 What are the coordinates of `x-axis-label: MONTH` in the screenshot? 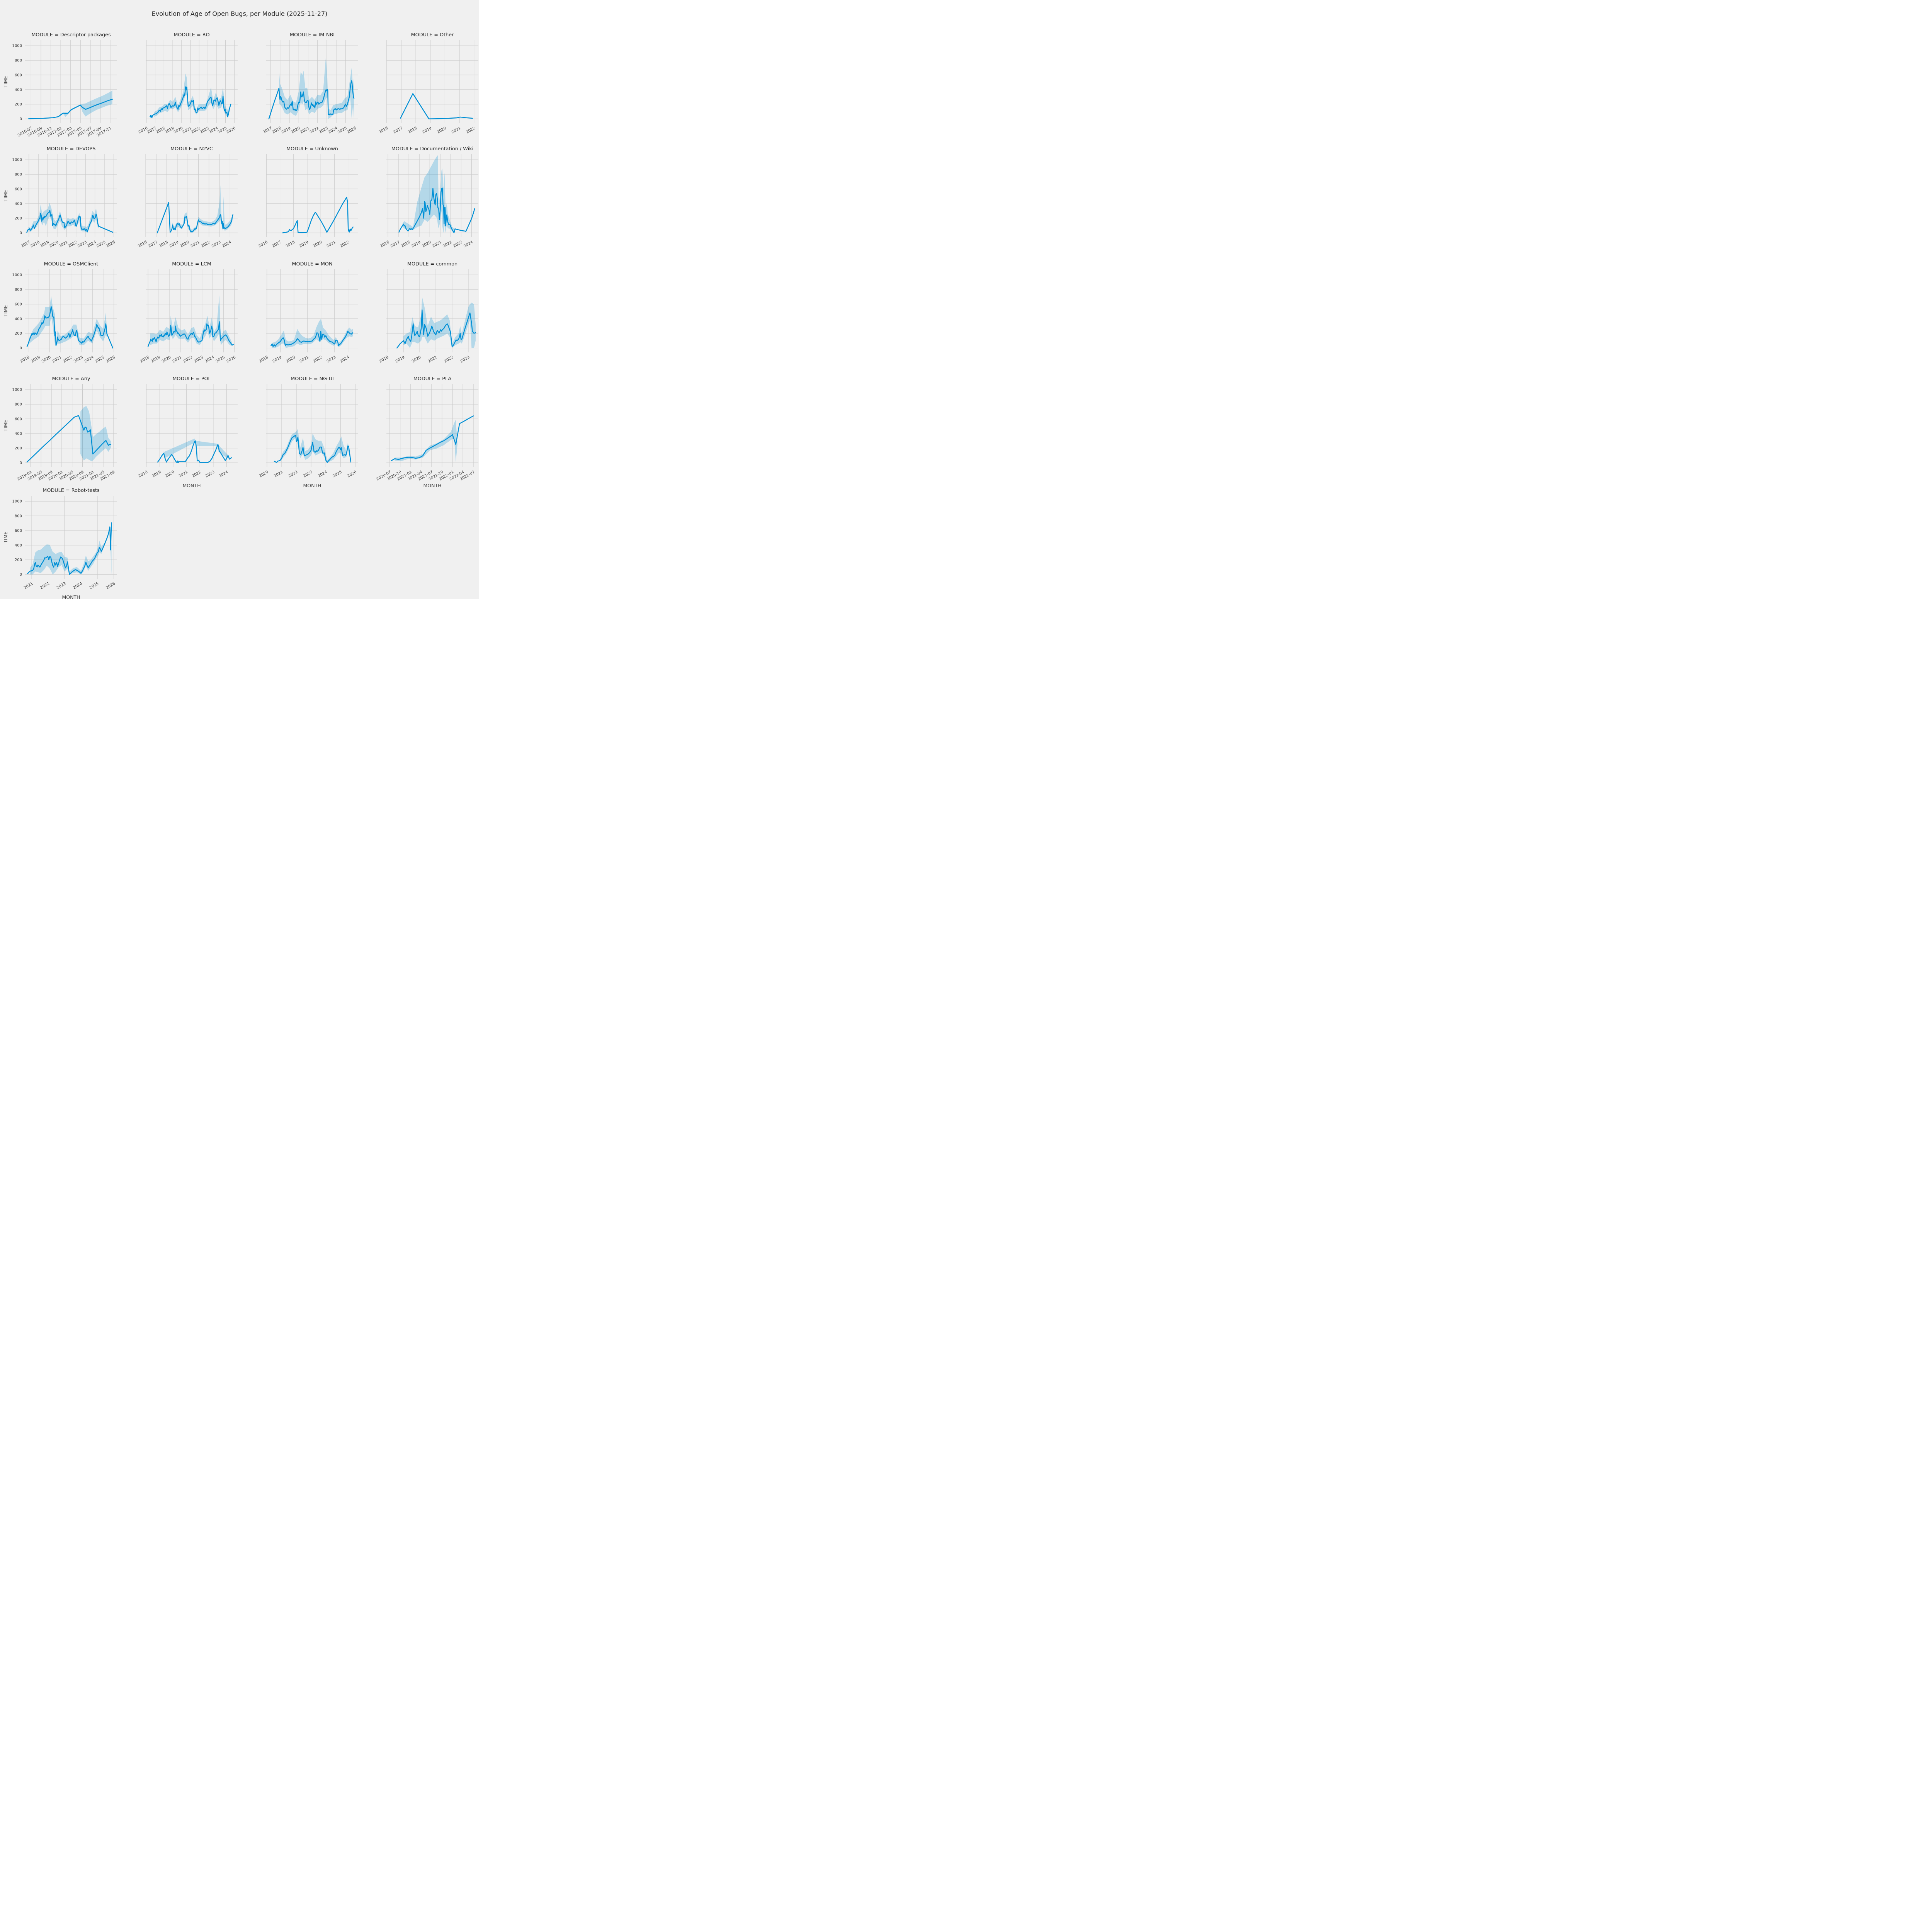 It's located at (71, 596).